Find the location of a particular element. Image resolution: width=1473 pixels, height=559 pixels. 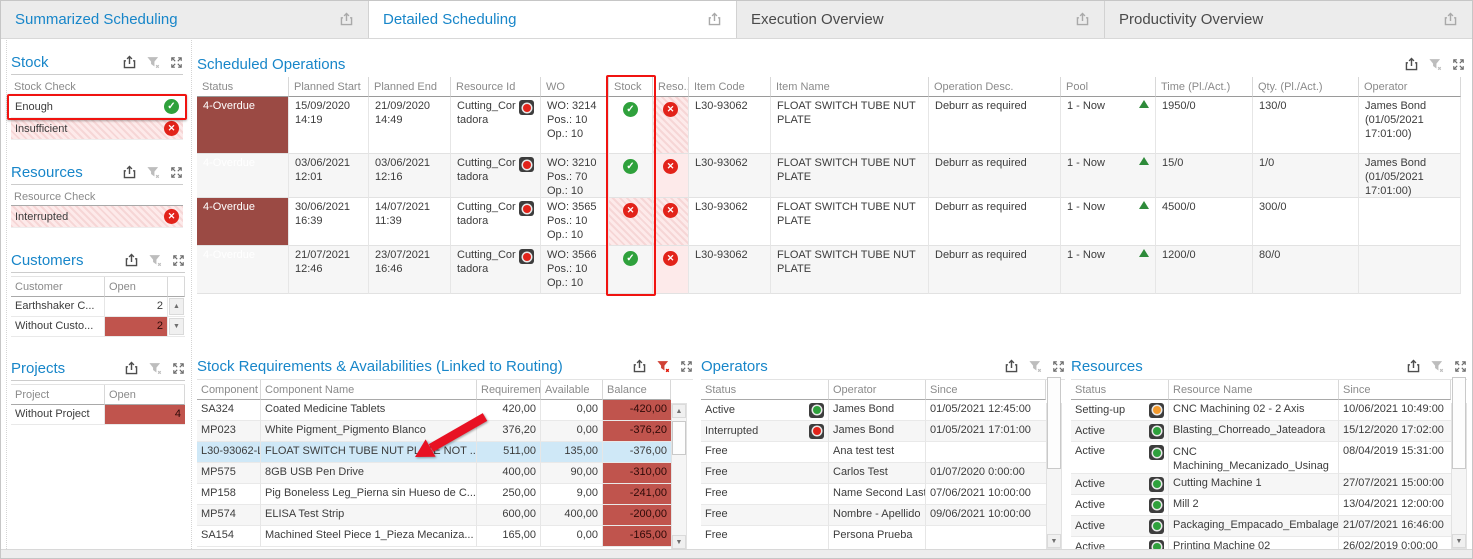

since-cell is located at coordinates (986, 537).